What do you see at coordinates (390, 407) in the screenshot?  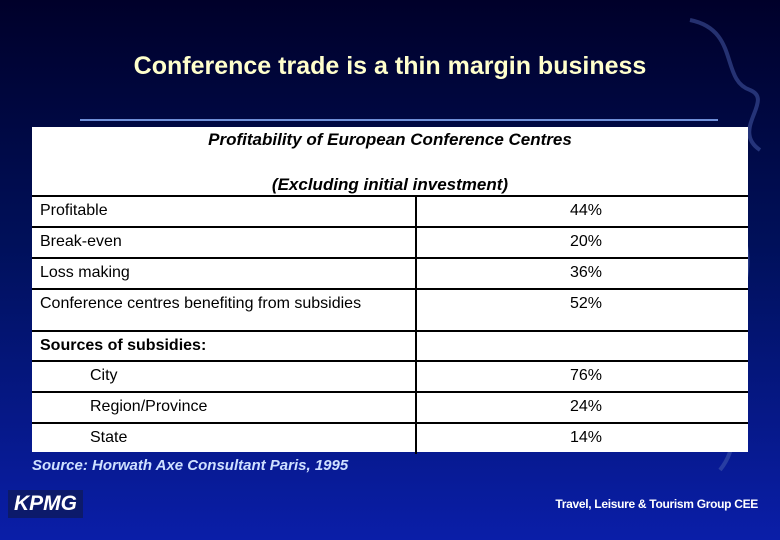 I see `table-row: Region/Province 24%` at bounding box center [390, 407].